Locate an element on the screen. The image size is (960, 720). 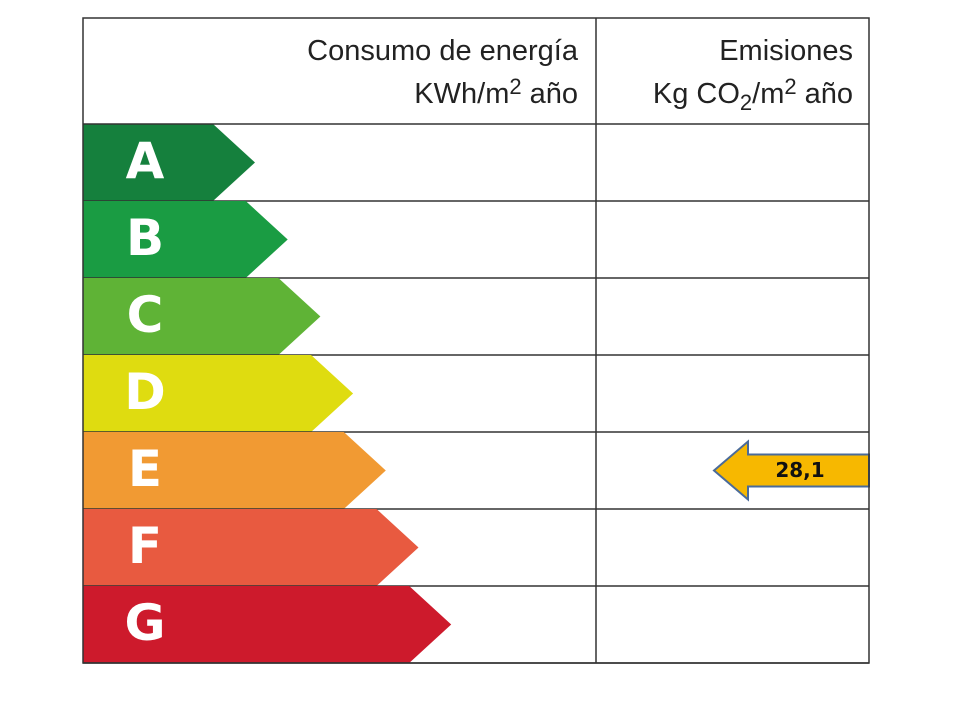
energy-unit: KWh/m2 año is located at coordinates (496, 92).